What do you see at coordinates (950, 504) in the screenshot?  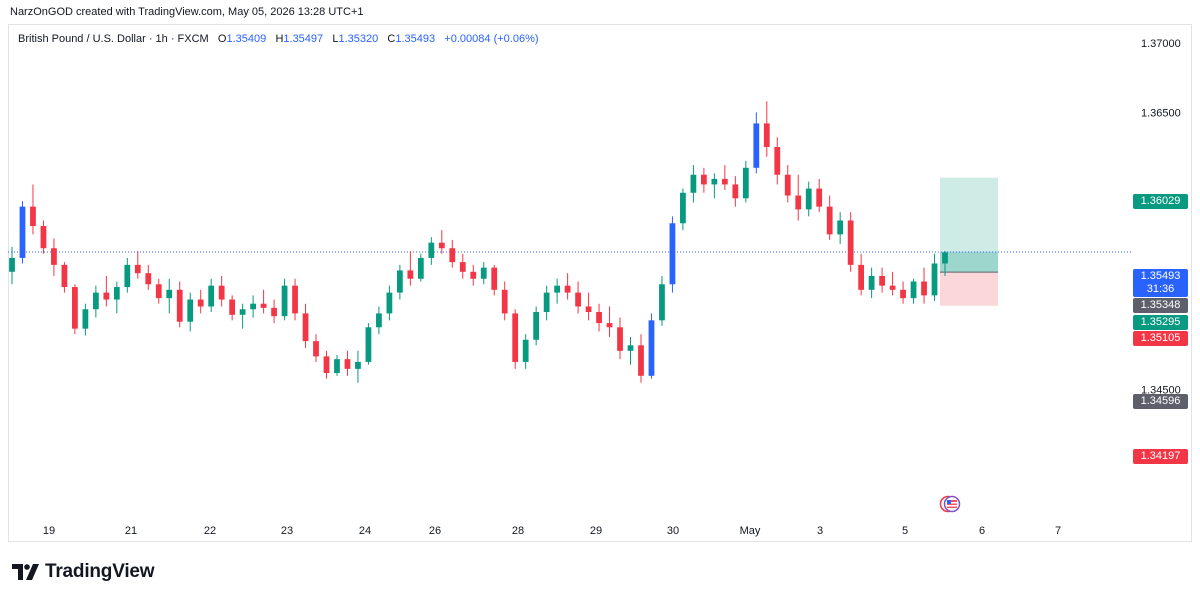 I see `economic-event-flag-icon` at bounding box center [950, 504].